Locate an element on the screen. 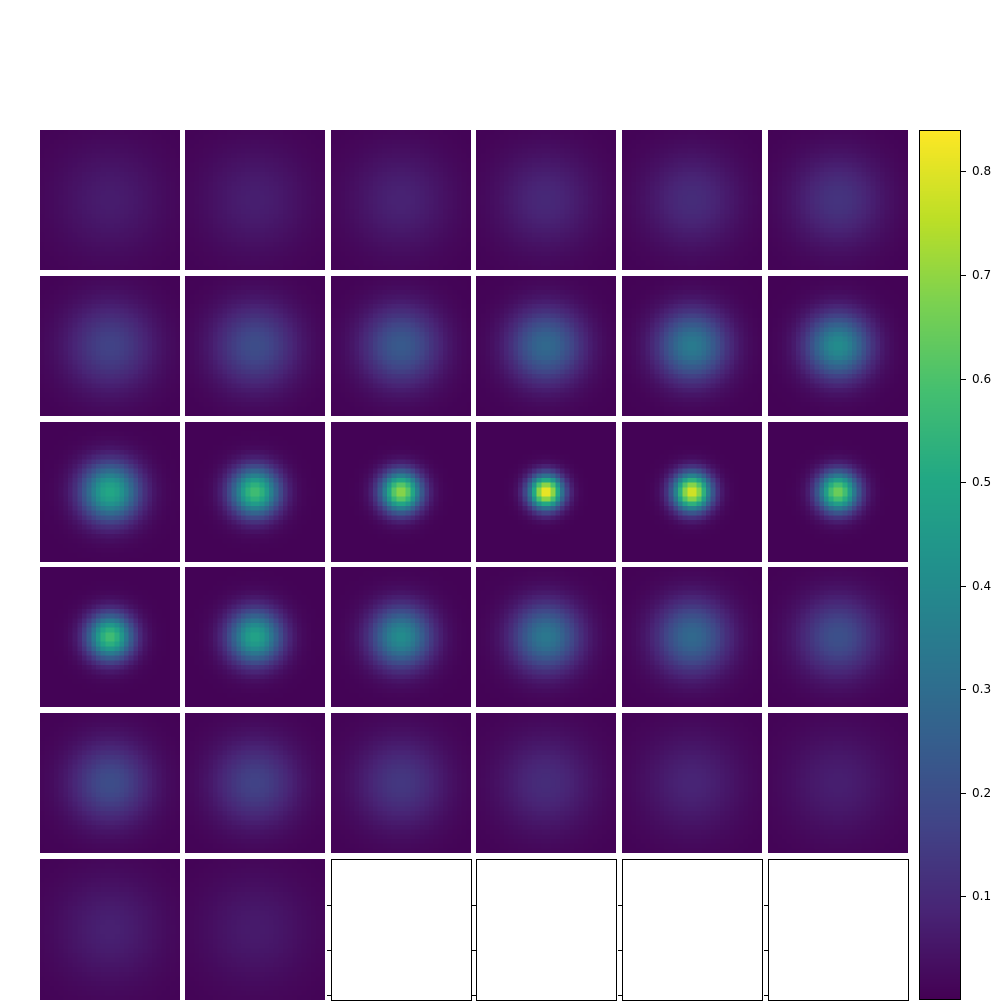 The width and height of the screenshot is (1000, 1001). colorbar-tick-label: 0.7 is located at coordinates (982, 275).